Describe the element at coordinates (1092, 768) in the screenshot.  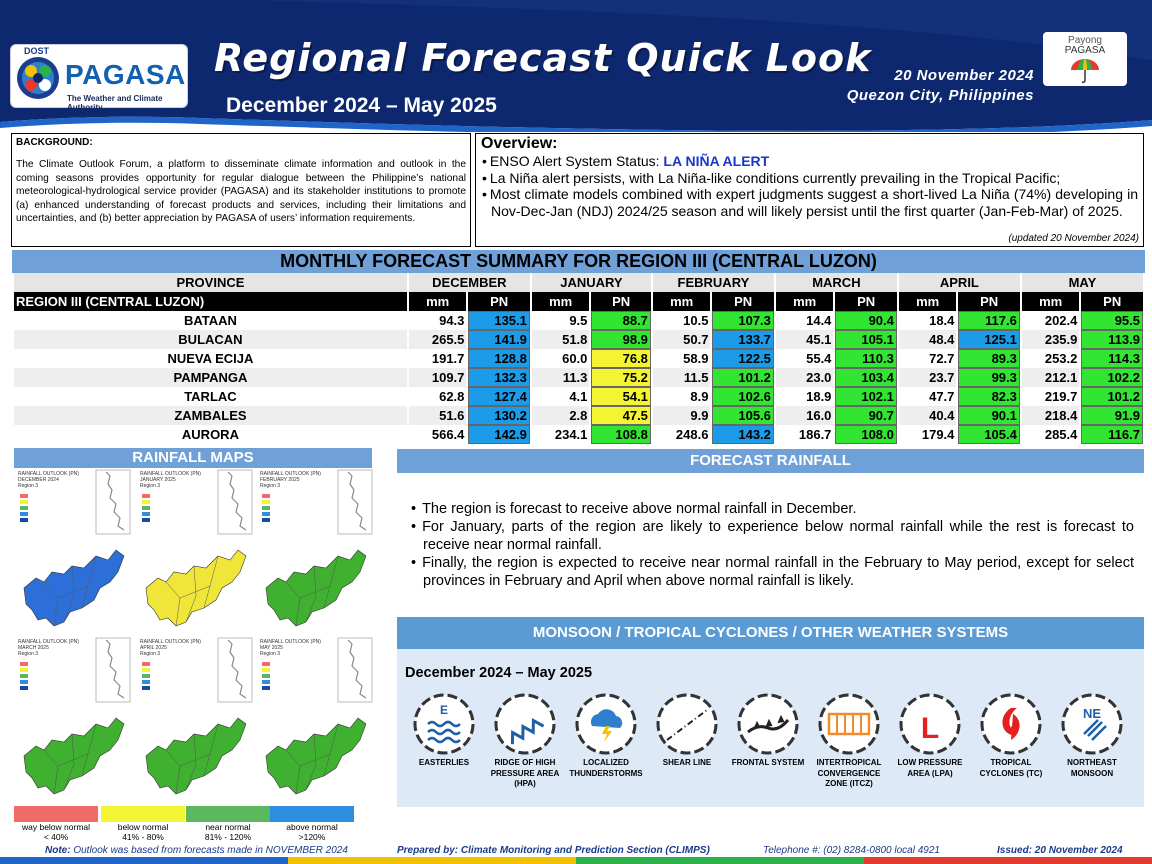
I see `weather-system-label: NORTHEAST MONSOON` at that location.